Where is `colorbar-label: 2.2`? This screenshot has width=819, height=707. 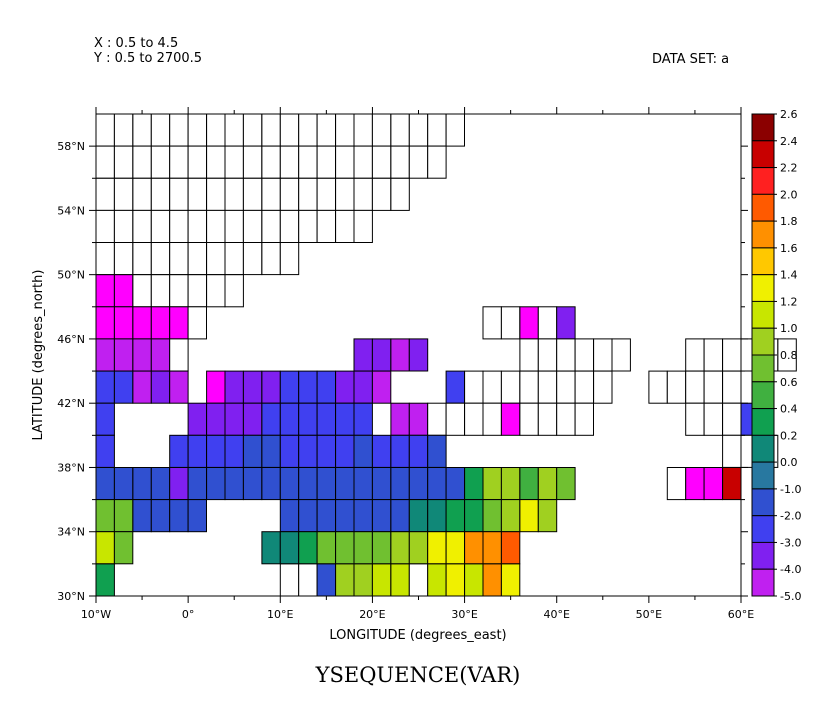
colorbar-label: 2.2 is located at coordinates (789, 168).